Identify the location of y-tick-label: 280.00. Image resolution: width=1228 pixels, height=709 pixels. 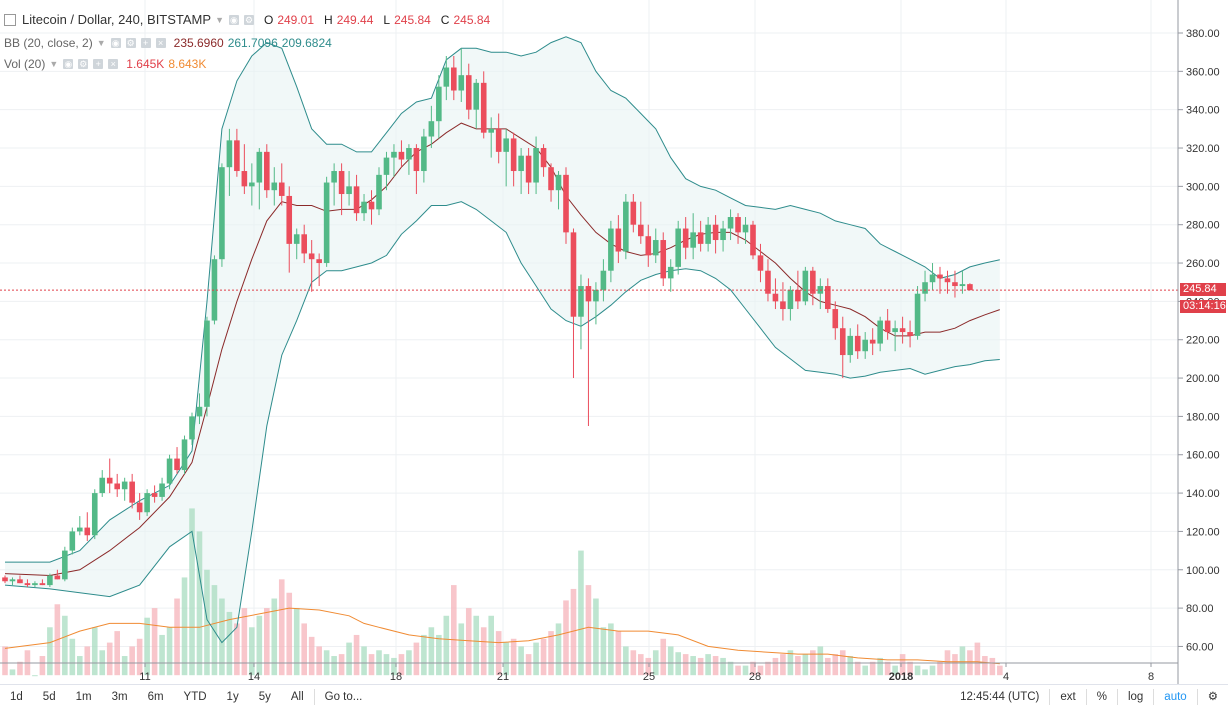
(1203, 226).